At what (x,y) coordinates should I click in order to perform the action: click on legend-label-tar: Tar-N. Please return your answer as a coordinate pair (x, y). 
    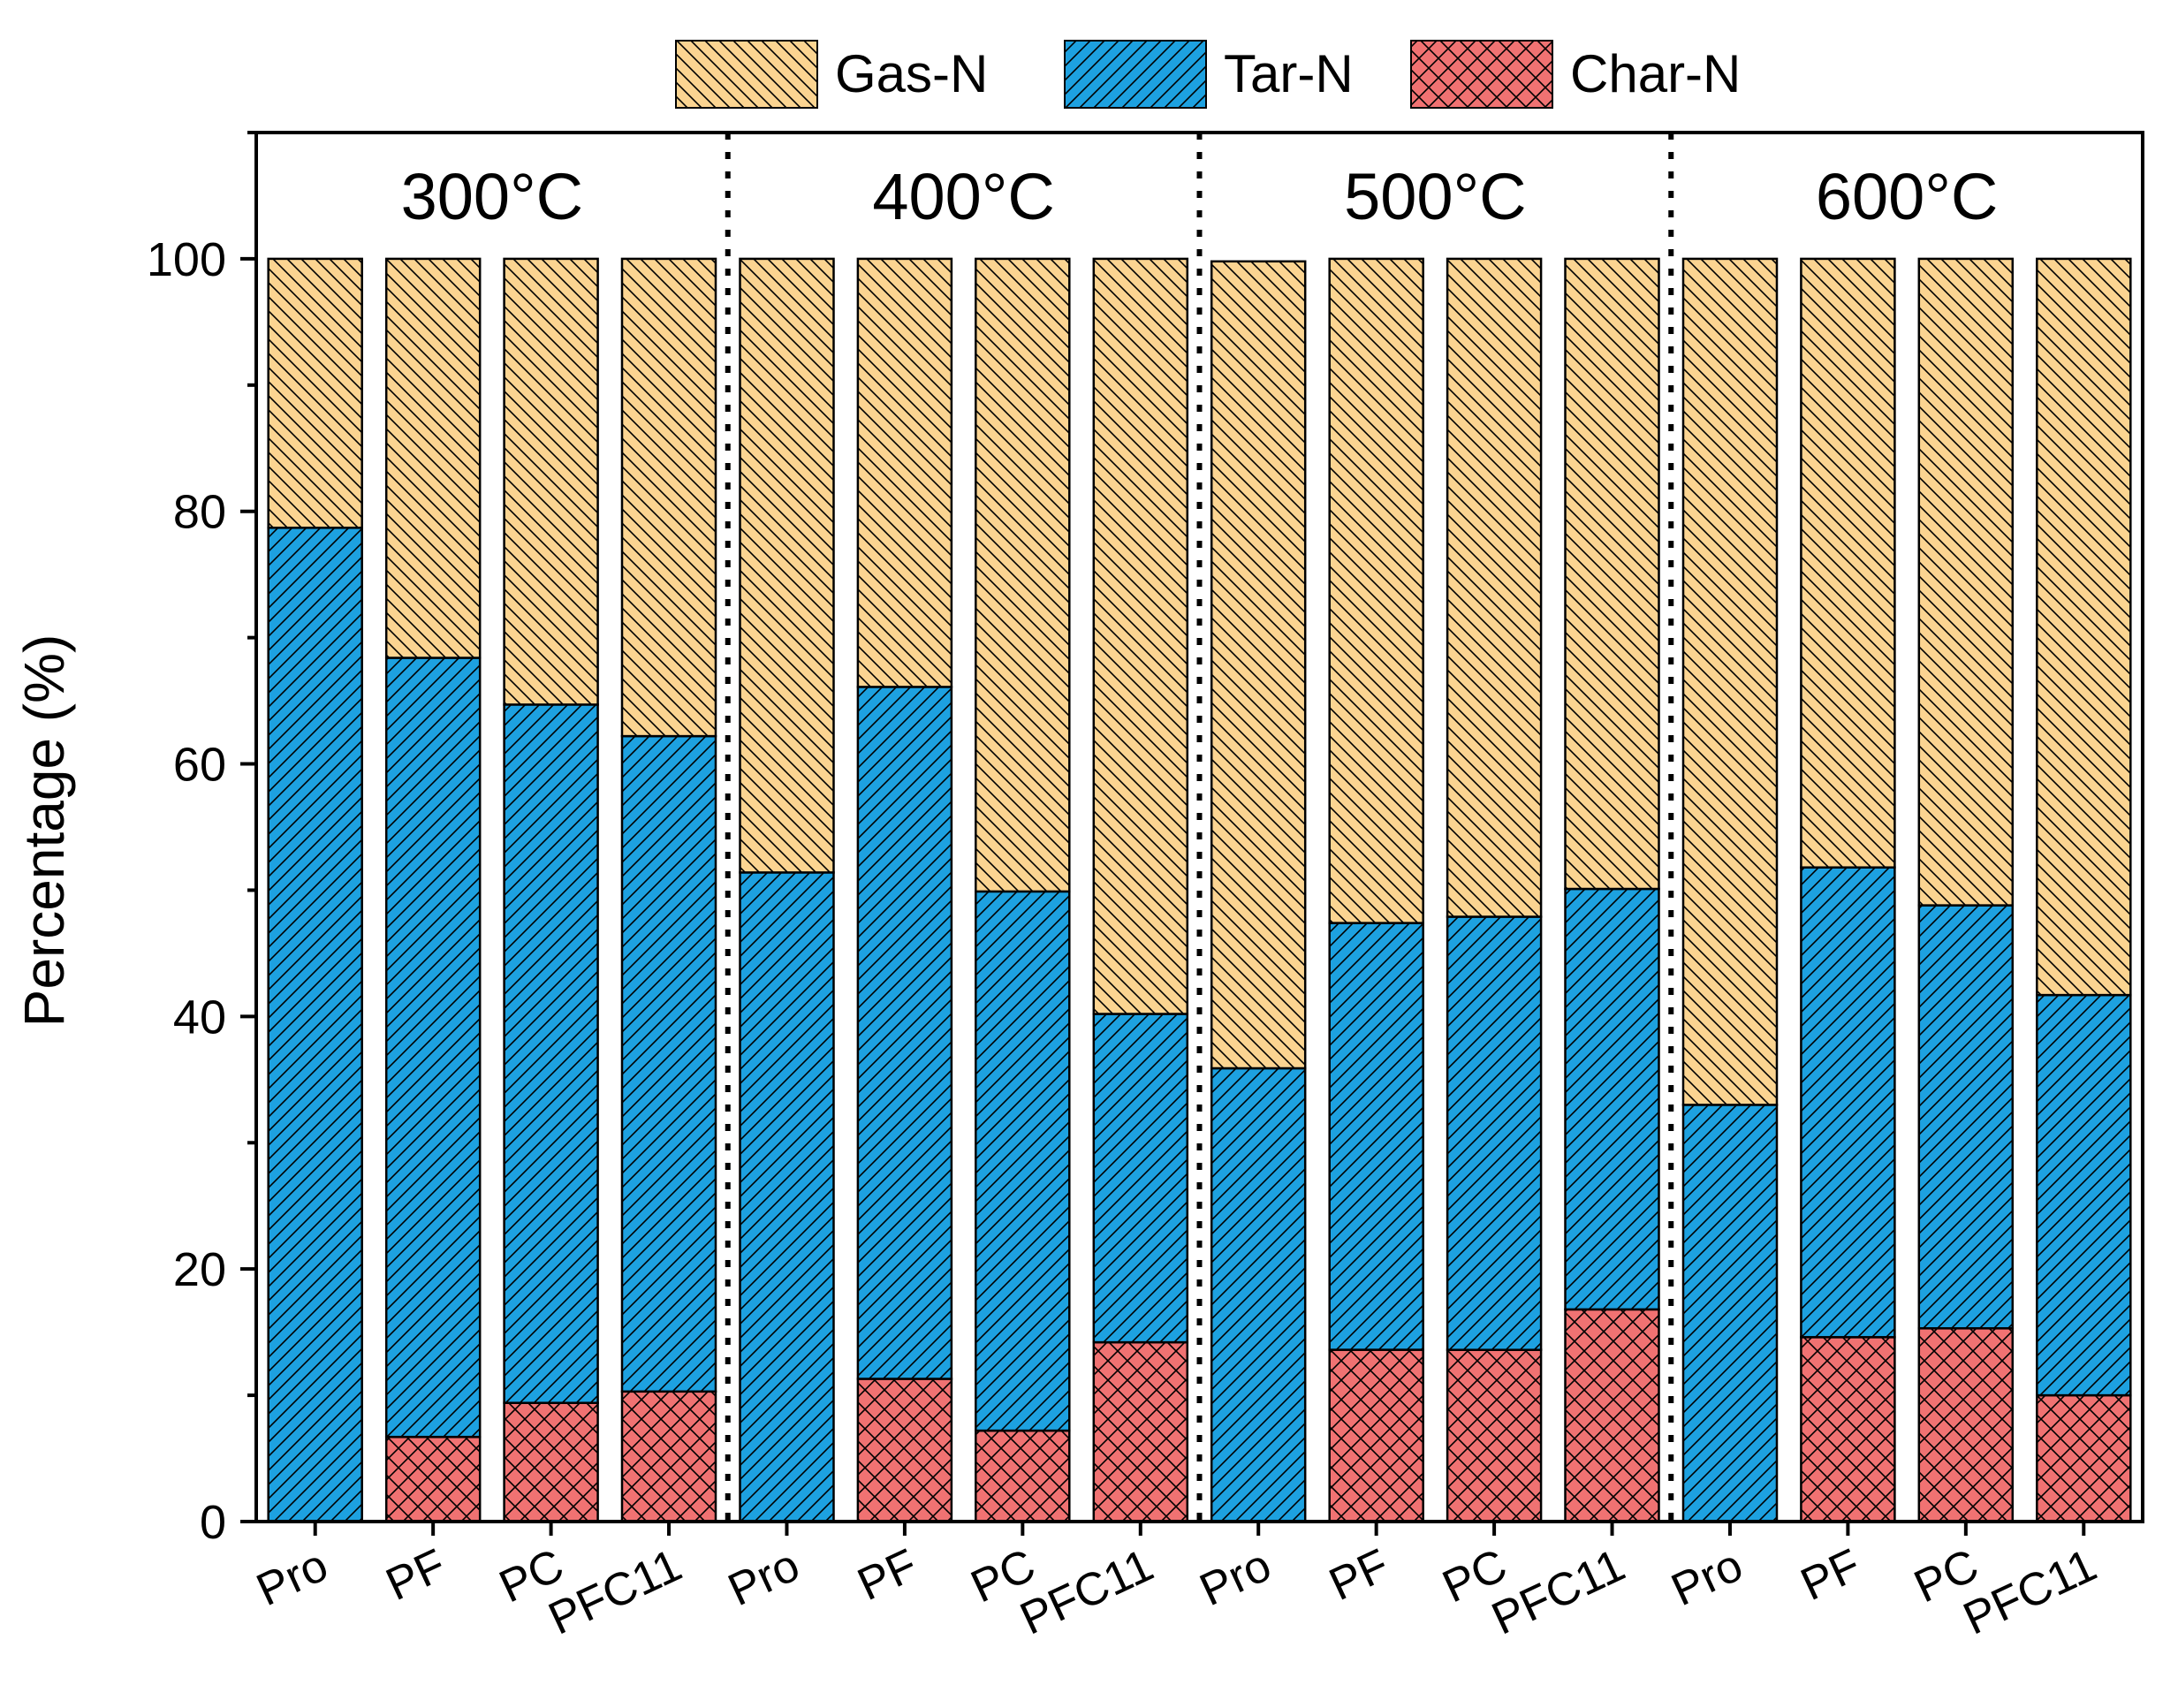
    Looking at the image, I should click on (1289, 73).